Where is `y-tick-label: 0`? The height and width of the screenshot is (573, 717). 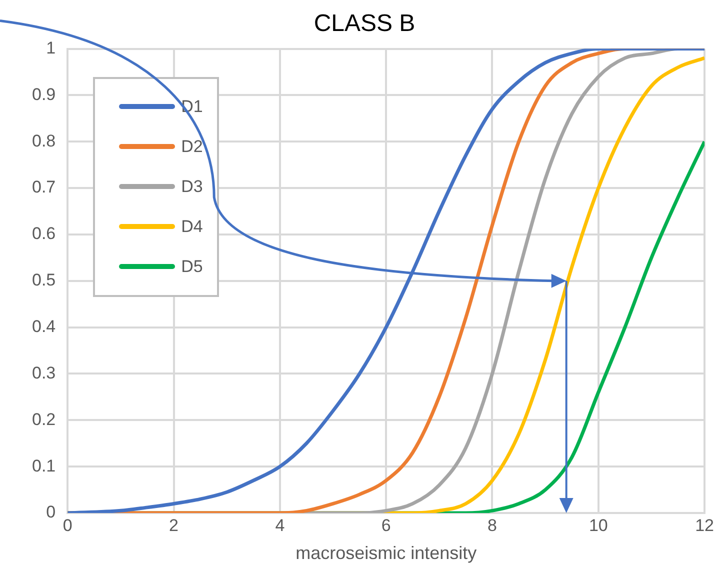 y-tick-label: 0 is located at coordinates (51, 512).